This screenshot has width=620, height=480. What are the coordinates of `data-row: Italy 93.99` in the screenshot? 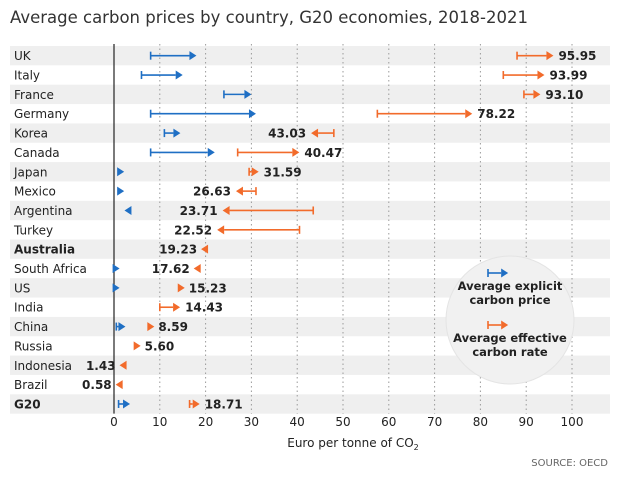 It's located at (300, 76).